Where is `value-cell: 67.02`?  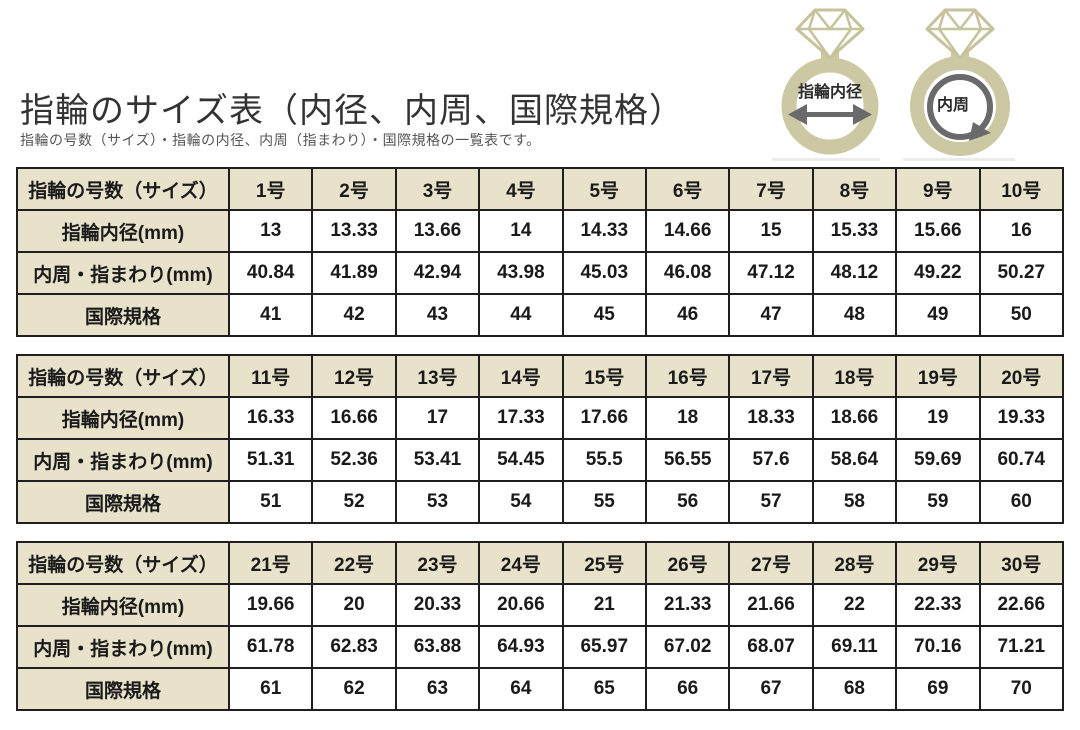
value-cell: 67.02 is located at coordinates (687, 647).